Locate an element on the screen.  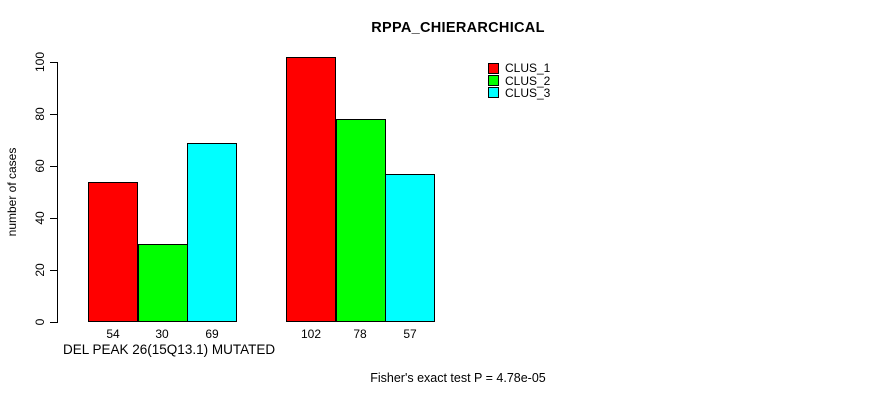
legend-row-clus_2: CLUS_2 is located at coordinates (519, 80).